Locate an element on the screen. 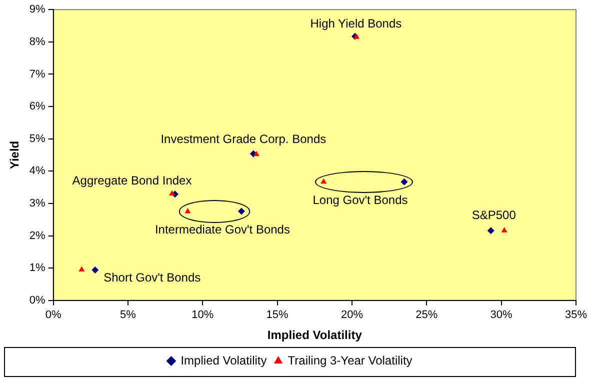 The width and height of the screenshot is (590, 381). y-tick-label: 4% is located at coordinates (37, 171).